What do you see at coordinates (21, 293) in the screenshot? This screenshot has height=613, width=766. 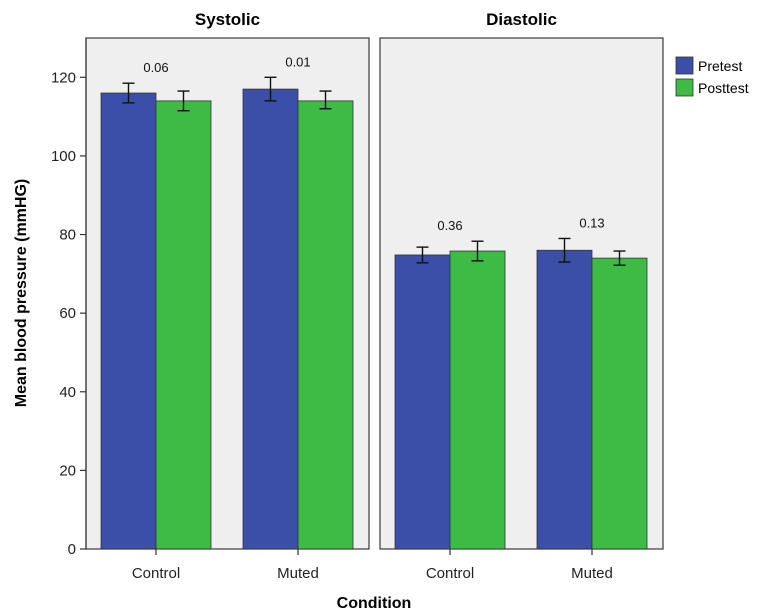 I see `y-axis-title: Mean blood pressure (mmHG)` at bounding box center [21, 293].